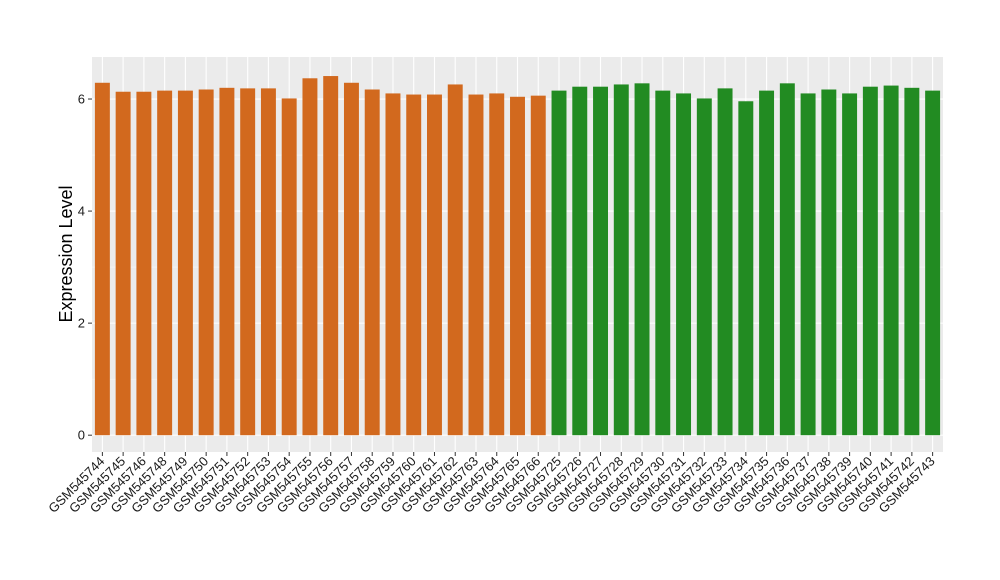  What do you see at coordinates (372, 262) in the screenshot?
I see `bar-GSM545758` at bounding box center [372, 262].